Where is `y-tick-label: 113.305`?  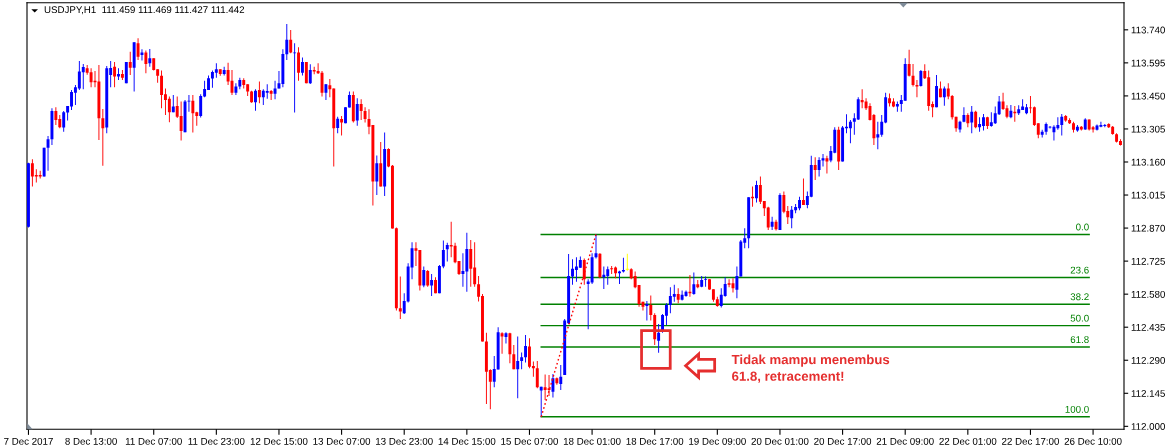
y-tick-label: 113.305 is located at coordinates (1148, 129).